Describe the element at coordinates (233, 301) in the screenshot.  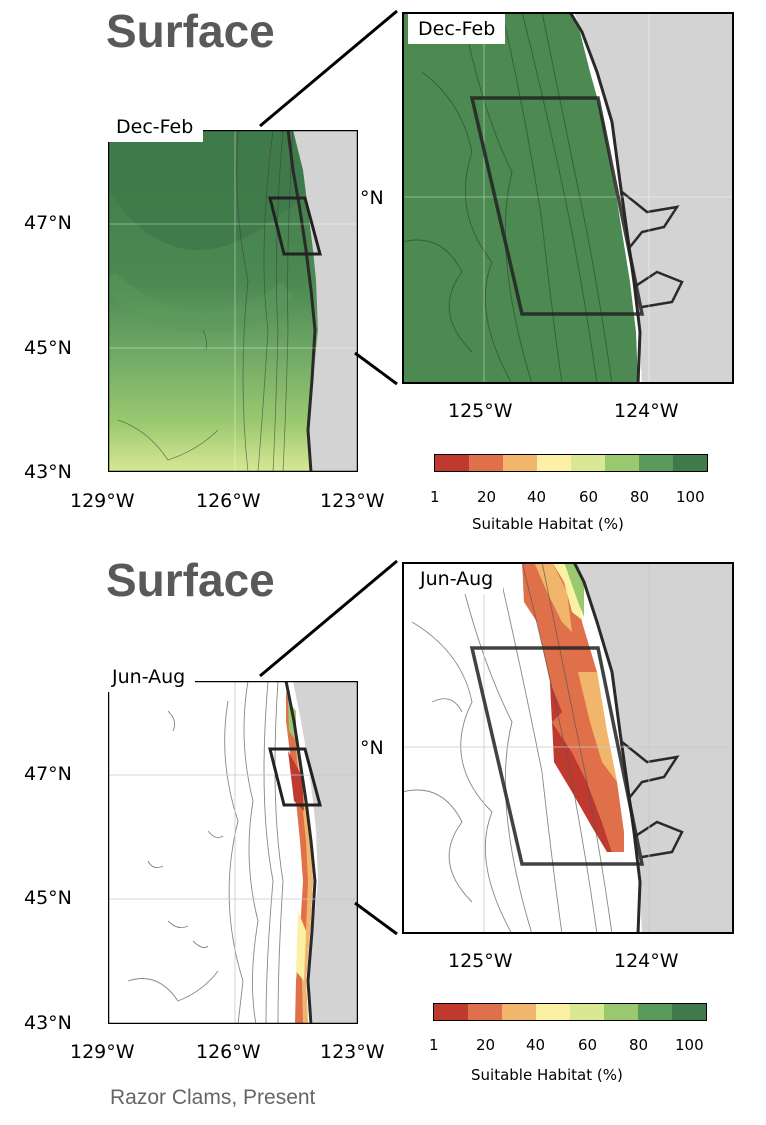
I see `winter-main-map` at that location.